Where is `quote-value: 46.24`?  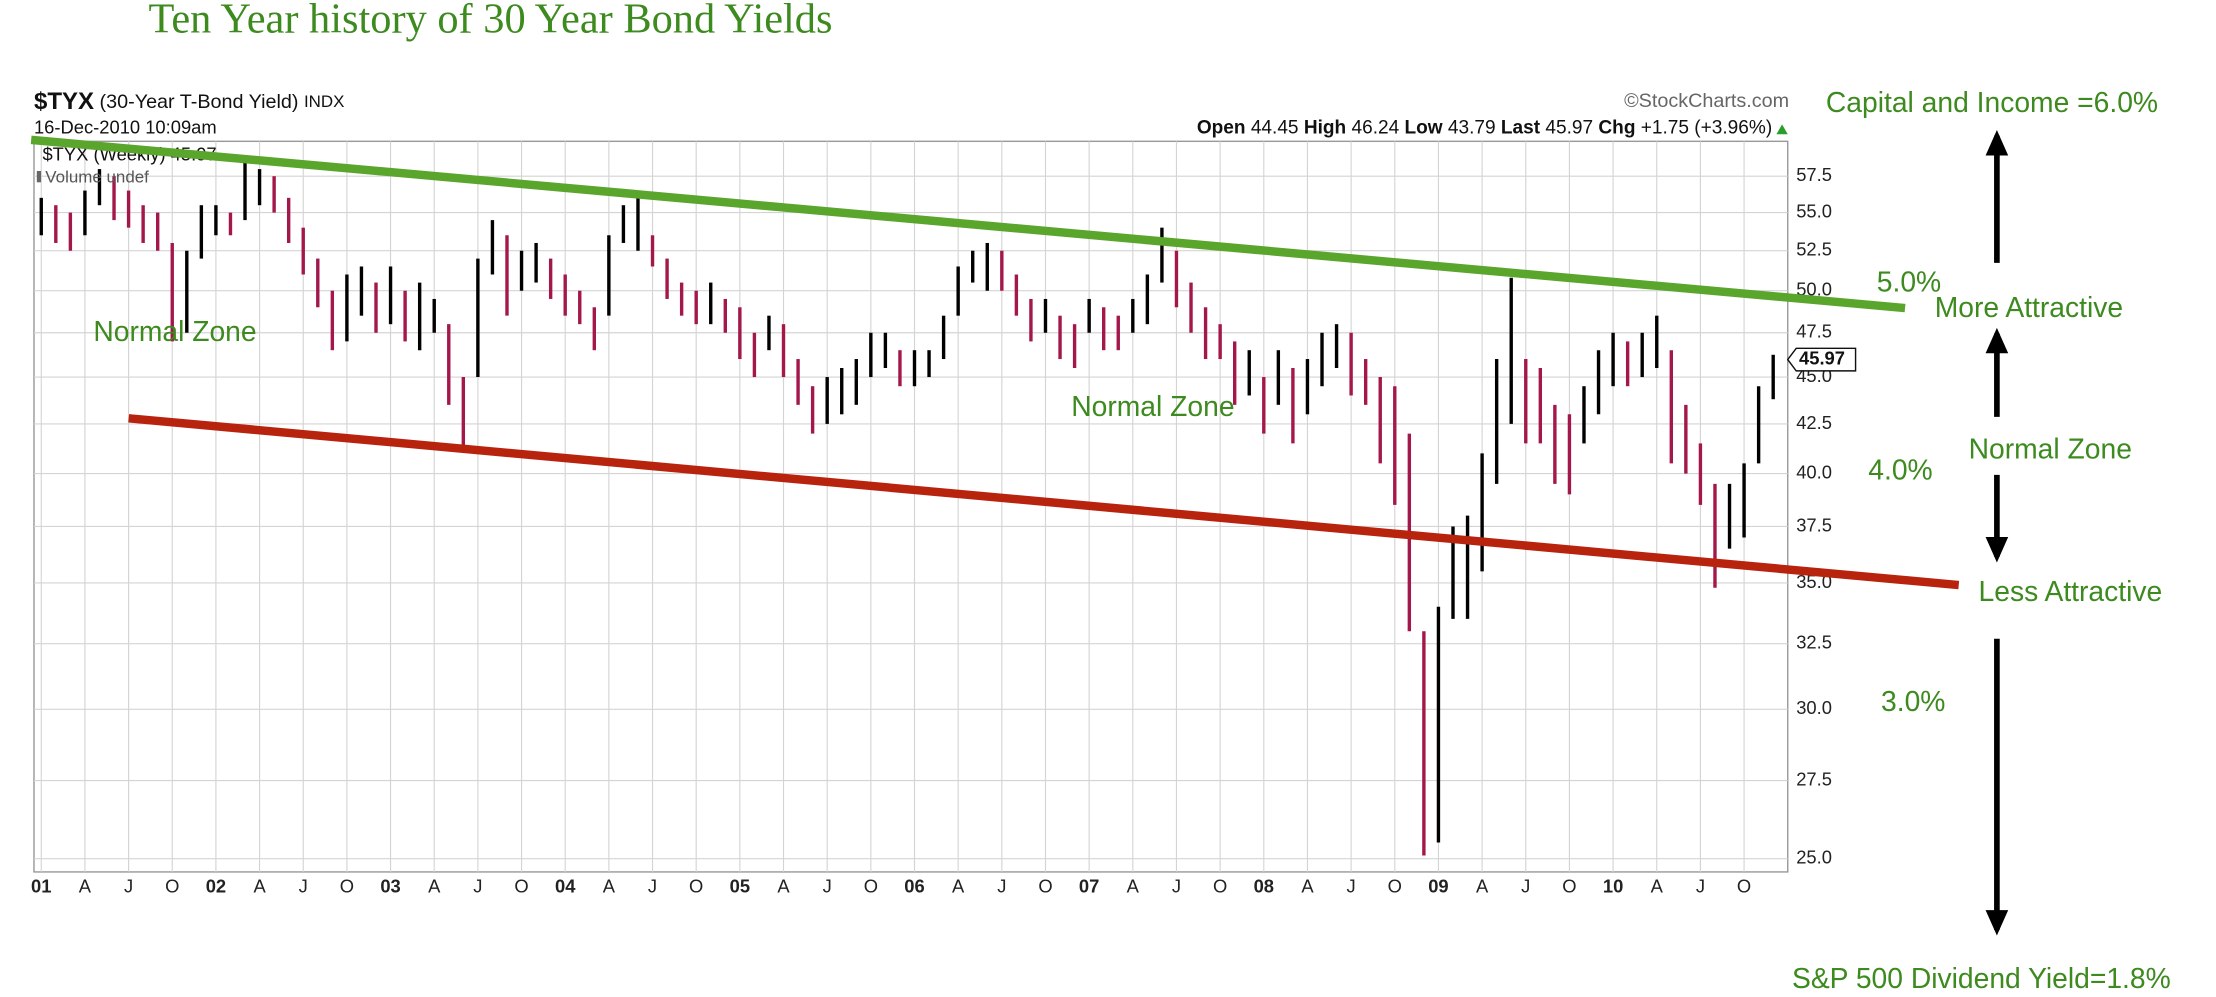 quote-value: 46.24 is located at coordinates (1375, 128).